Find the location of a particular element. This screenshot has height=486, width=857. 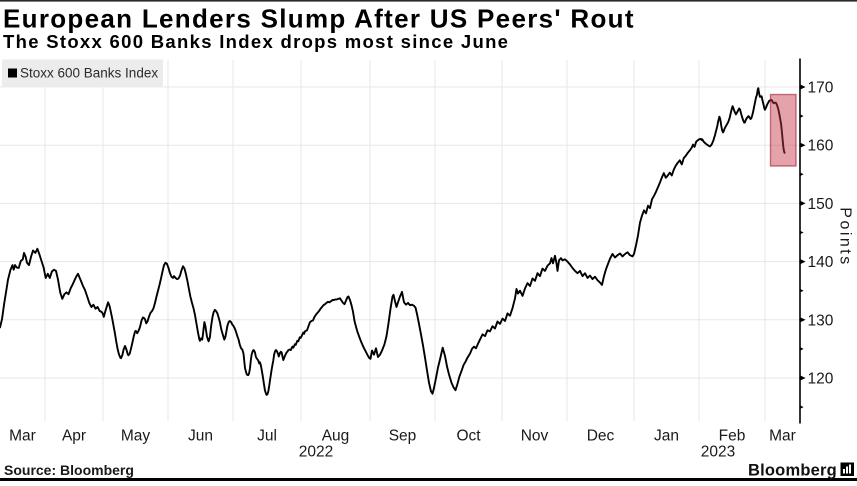

svg-text: 160 is located at coordinates (821, 146).